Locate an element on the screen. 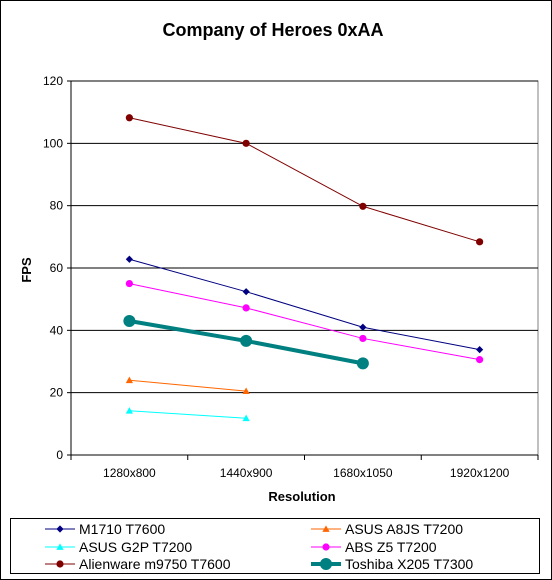  x-tick-label: 1440x900 is located at coordinates (246, 473).